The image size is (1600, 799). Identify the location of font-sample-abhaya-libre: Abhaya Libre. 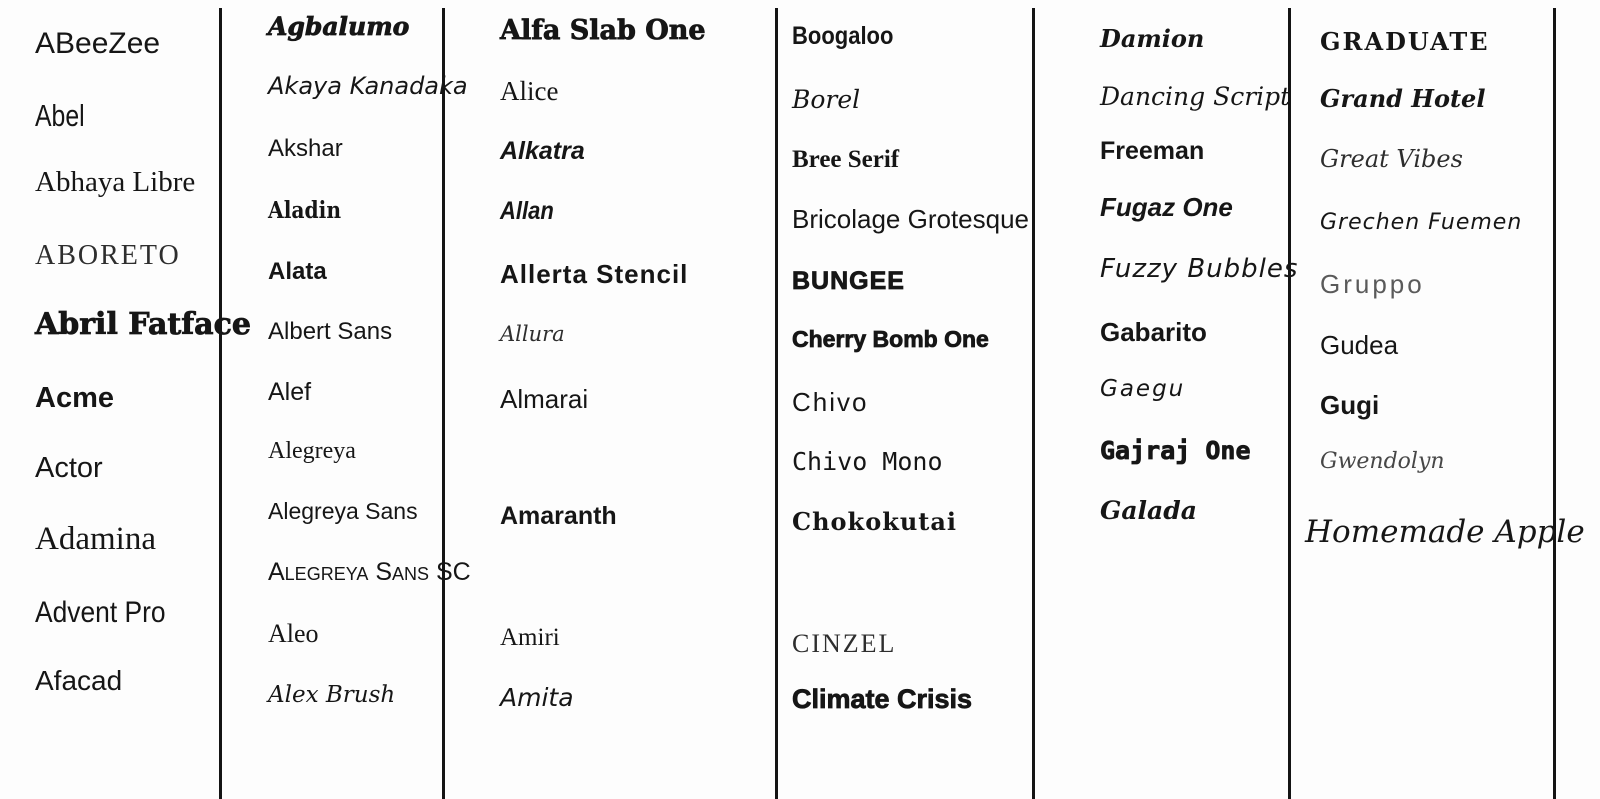
(115, 182).